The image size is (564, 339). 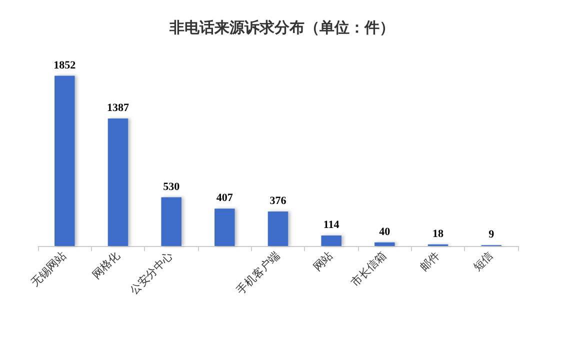 What do you see at coordinates (151, 273) in the screenshot?
I see `x-tick-label: 公安分中心` at bounding box center [151, 273].